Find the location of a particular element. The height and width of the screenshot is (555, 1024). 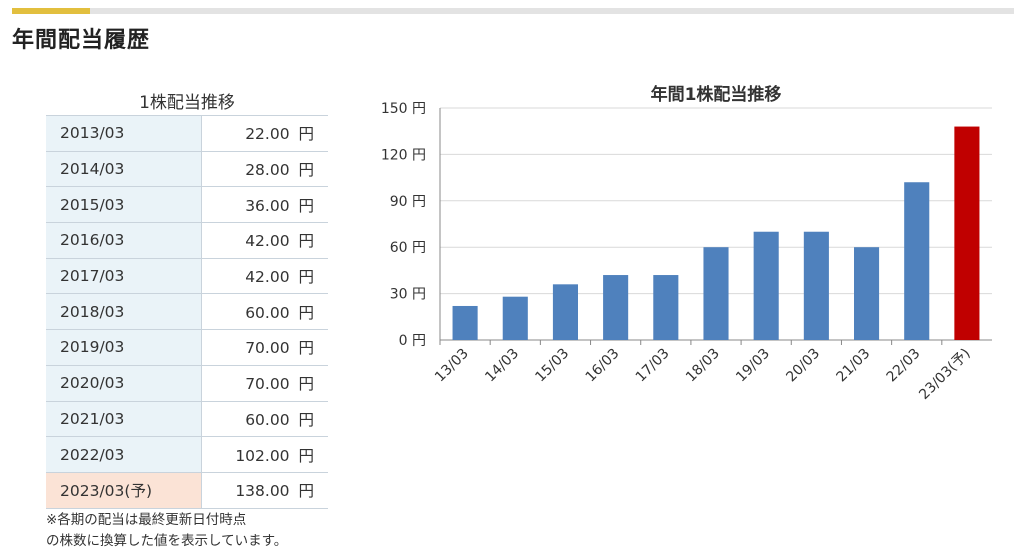

period-cell: 2019/03 is located at coordinates (124, 347).